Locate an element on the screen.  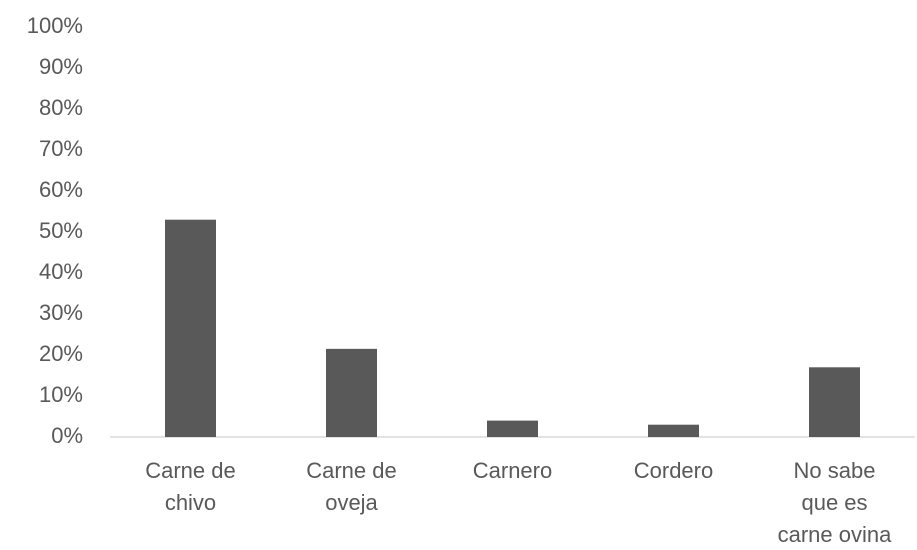
x-tick-label: Carnero is located at coordinates (512, 470).